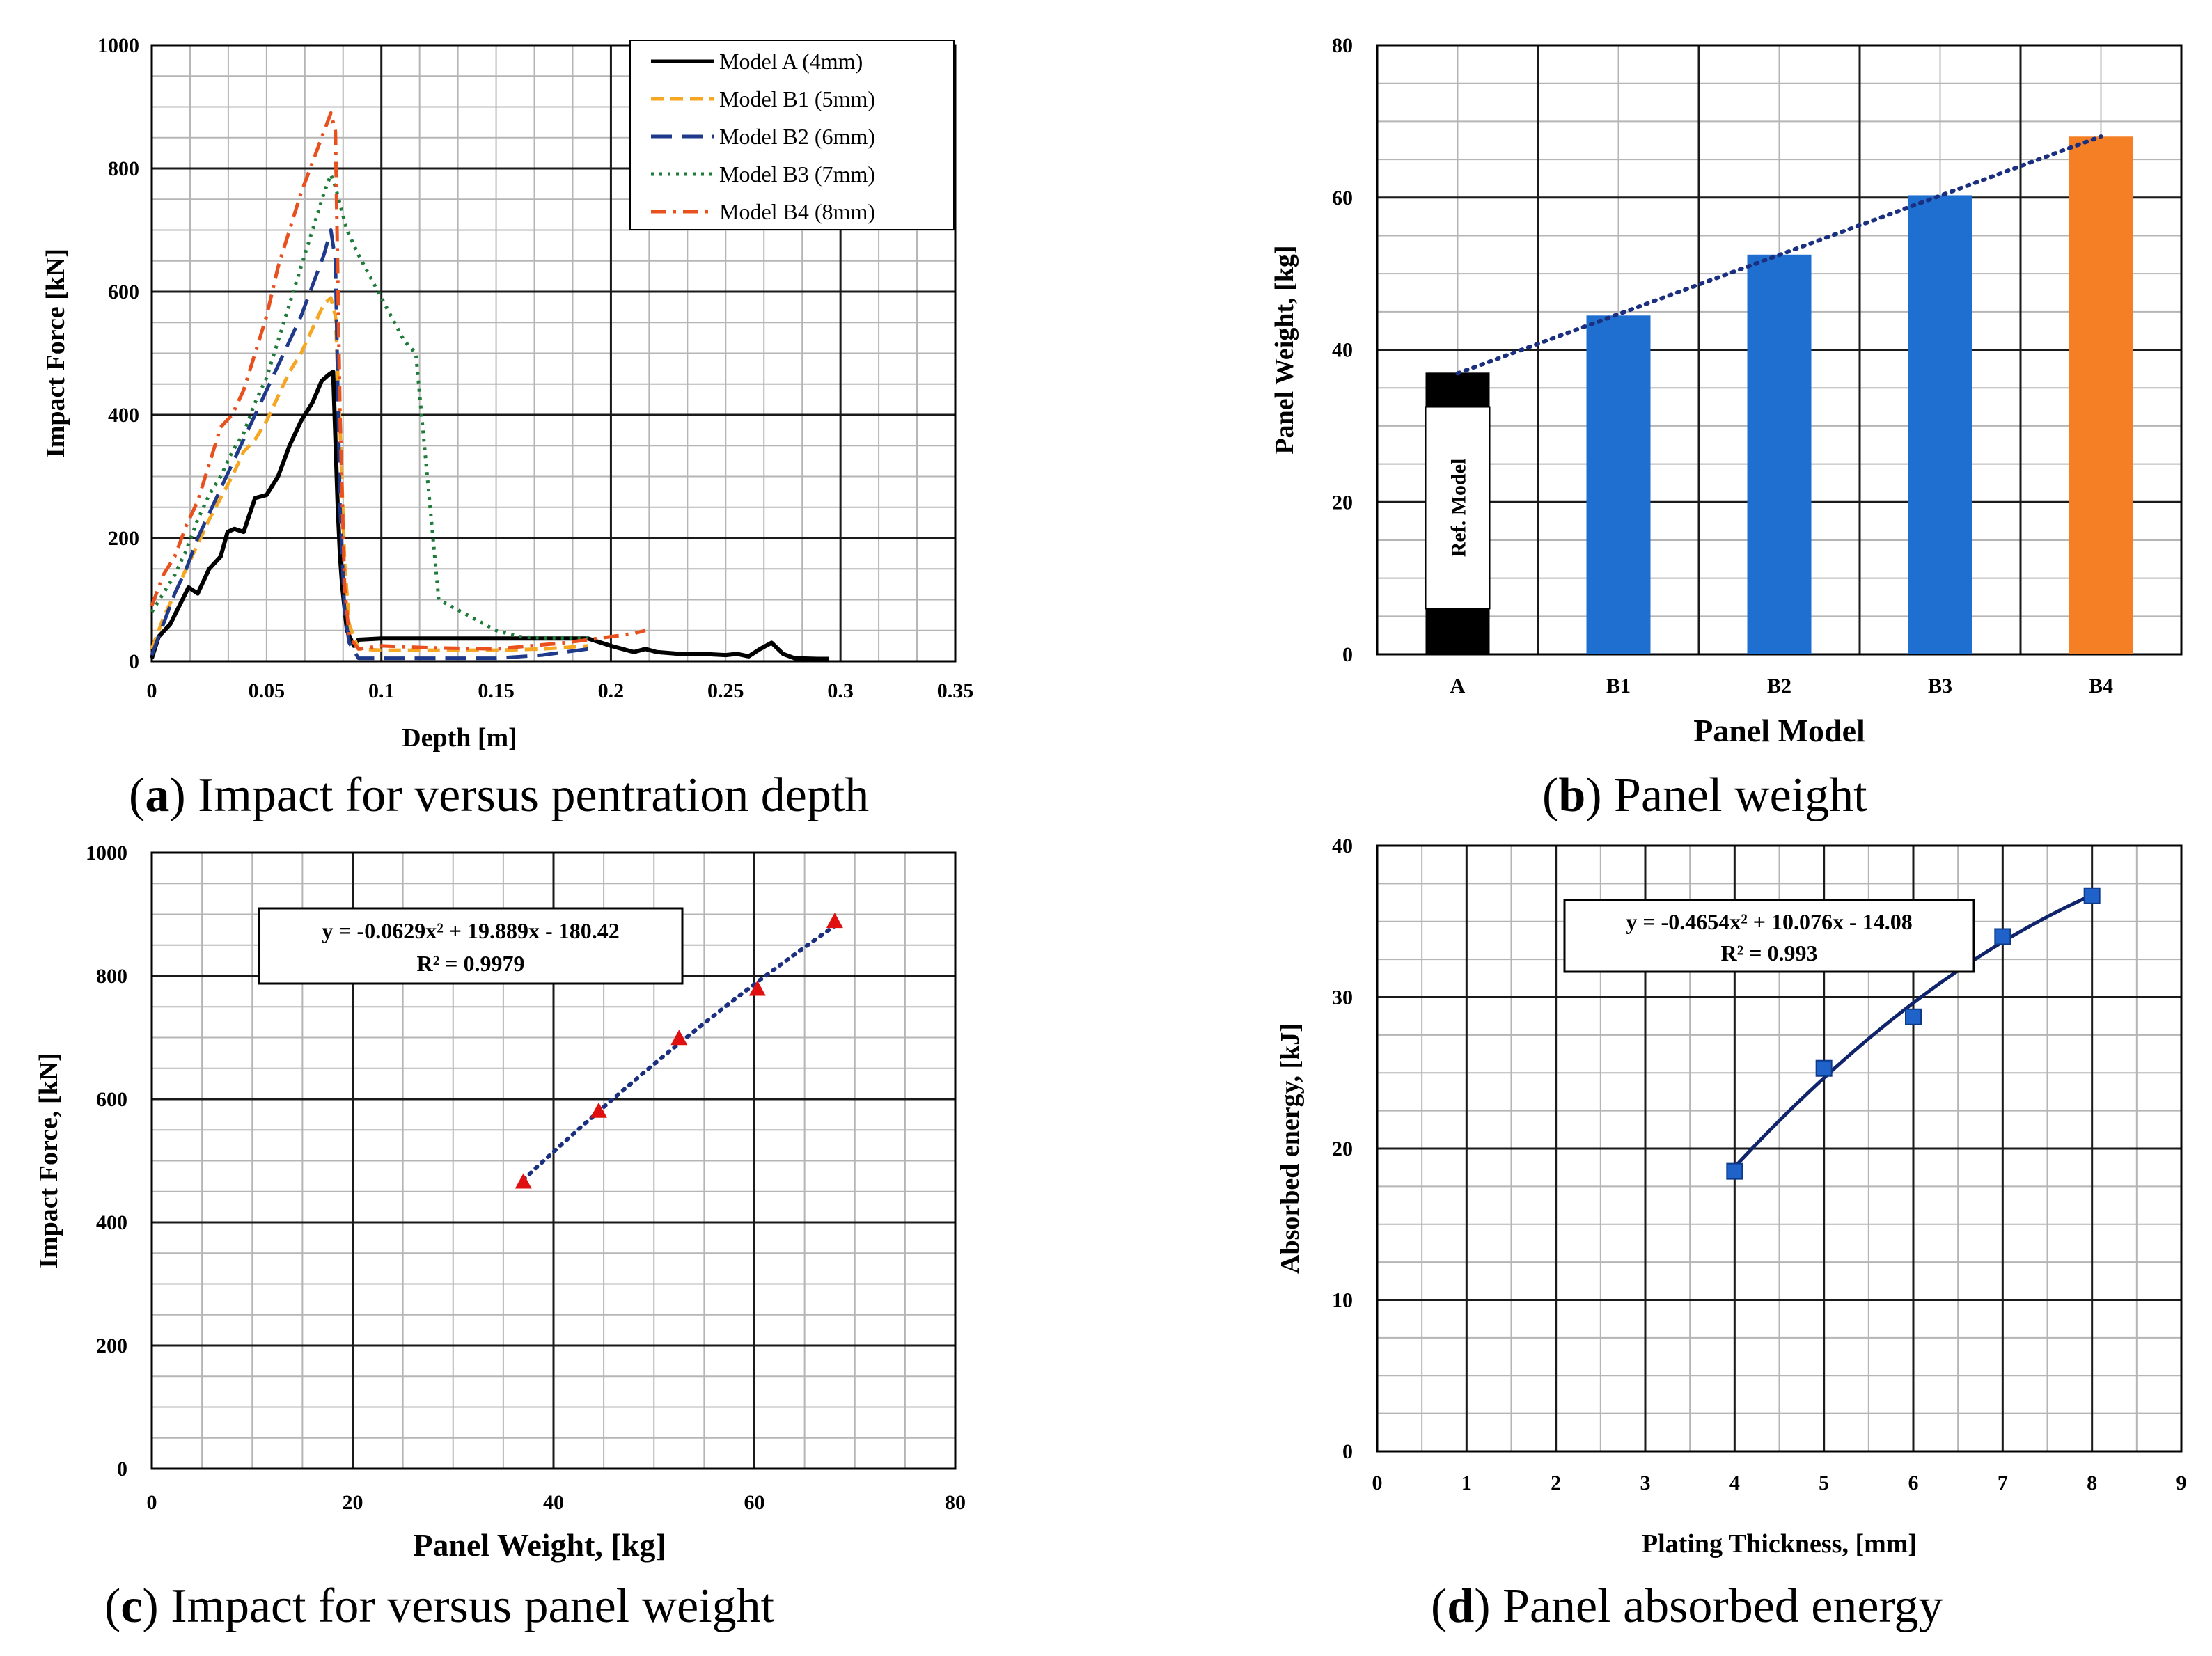 The width and height of the screenshot is (2212, 1656). I want to click on ref-model-label: Ref. Model, so click(1459, 509).